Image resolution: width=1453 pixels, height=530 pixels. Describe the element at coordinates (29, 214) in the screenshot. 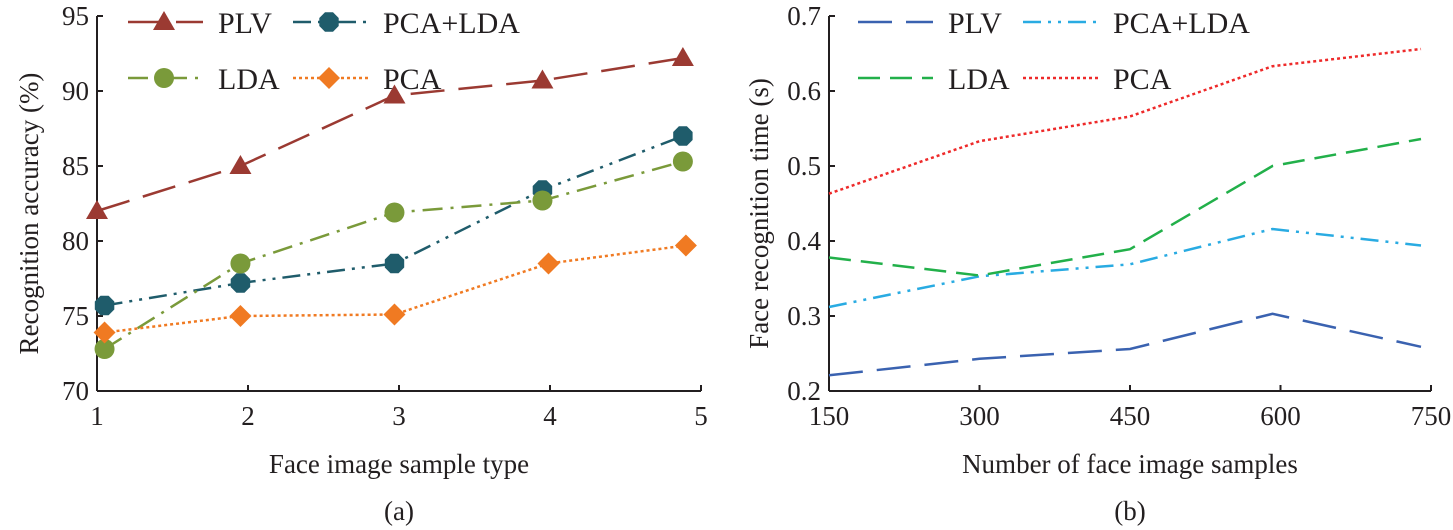

I see `y-axis-label: Recognition accuracy (%)` at that location.